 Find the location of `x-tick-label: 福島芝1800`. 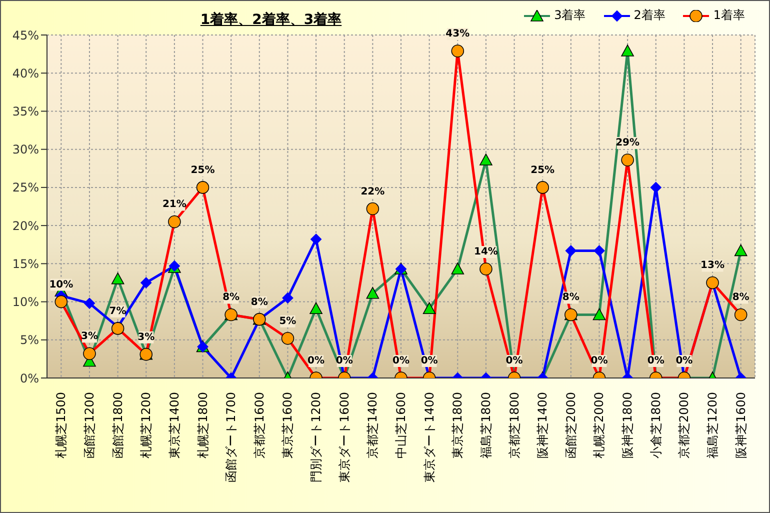

x-tick-label: 福島芝1800 is located at coordinates (485, 425).